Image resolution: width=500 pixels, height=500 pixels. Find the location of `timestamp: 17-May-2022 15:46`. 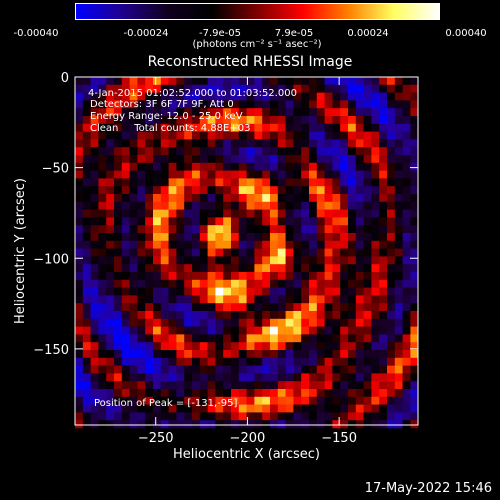

timestamp: 17-May-2022 15:46 is located at coordinates (428, 488).